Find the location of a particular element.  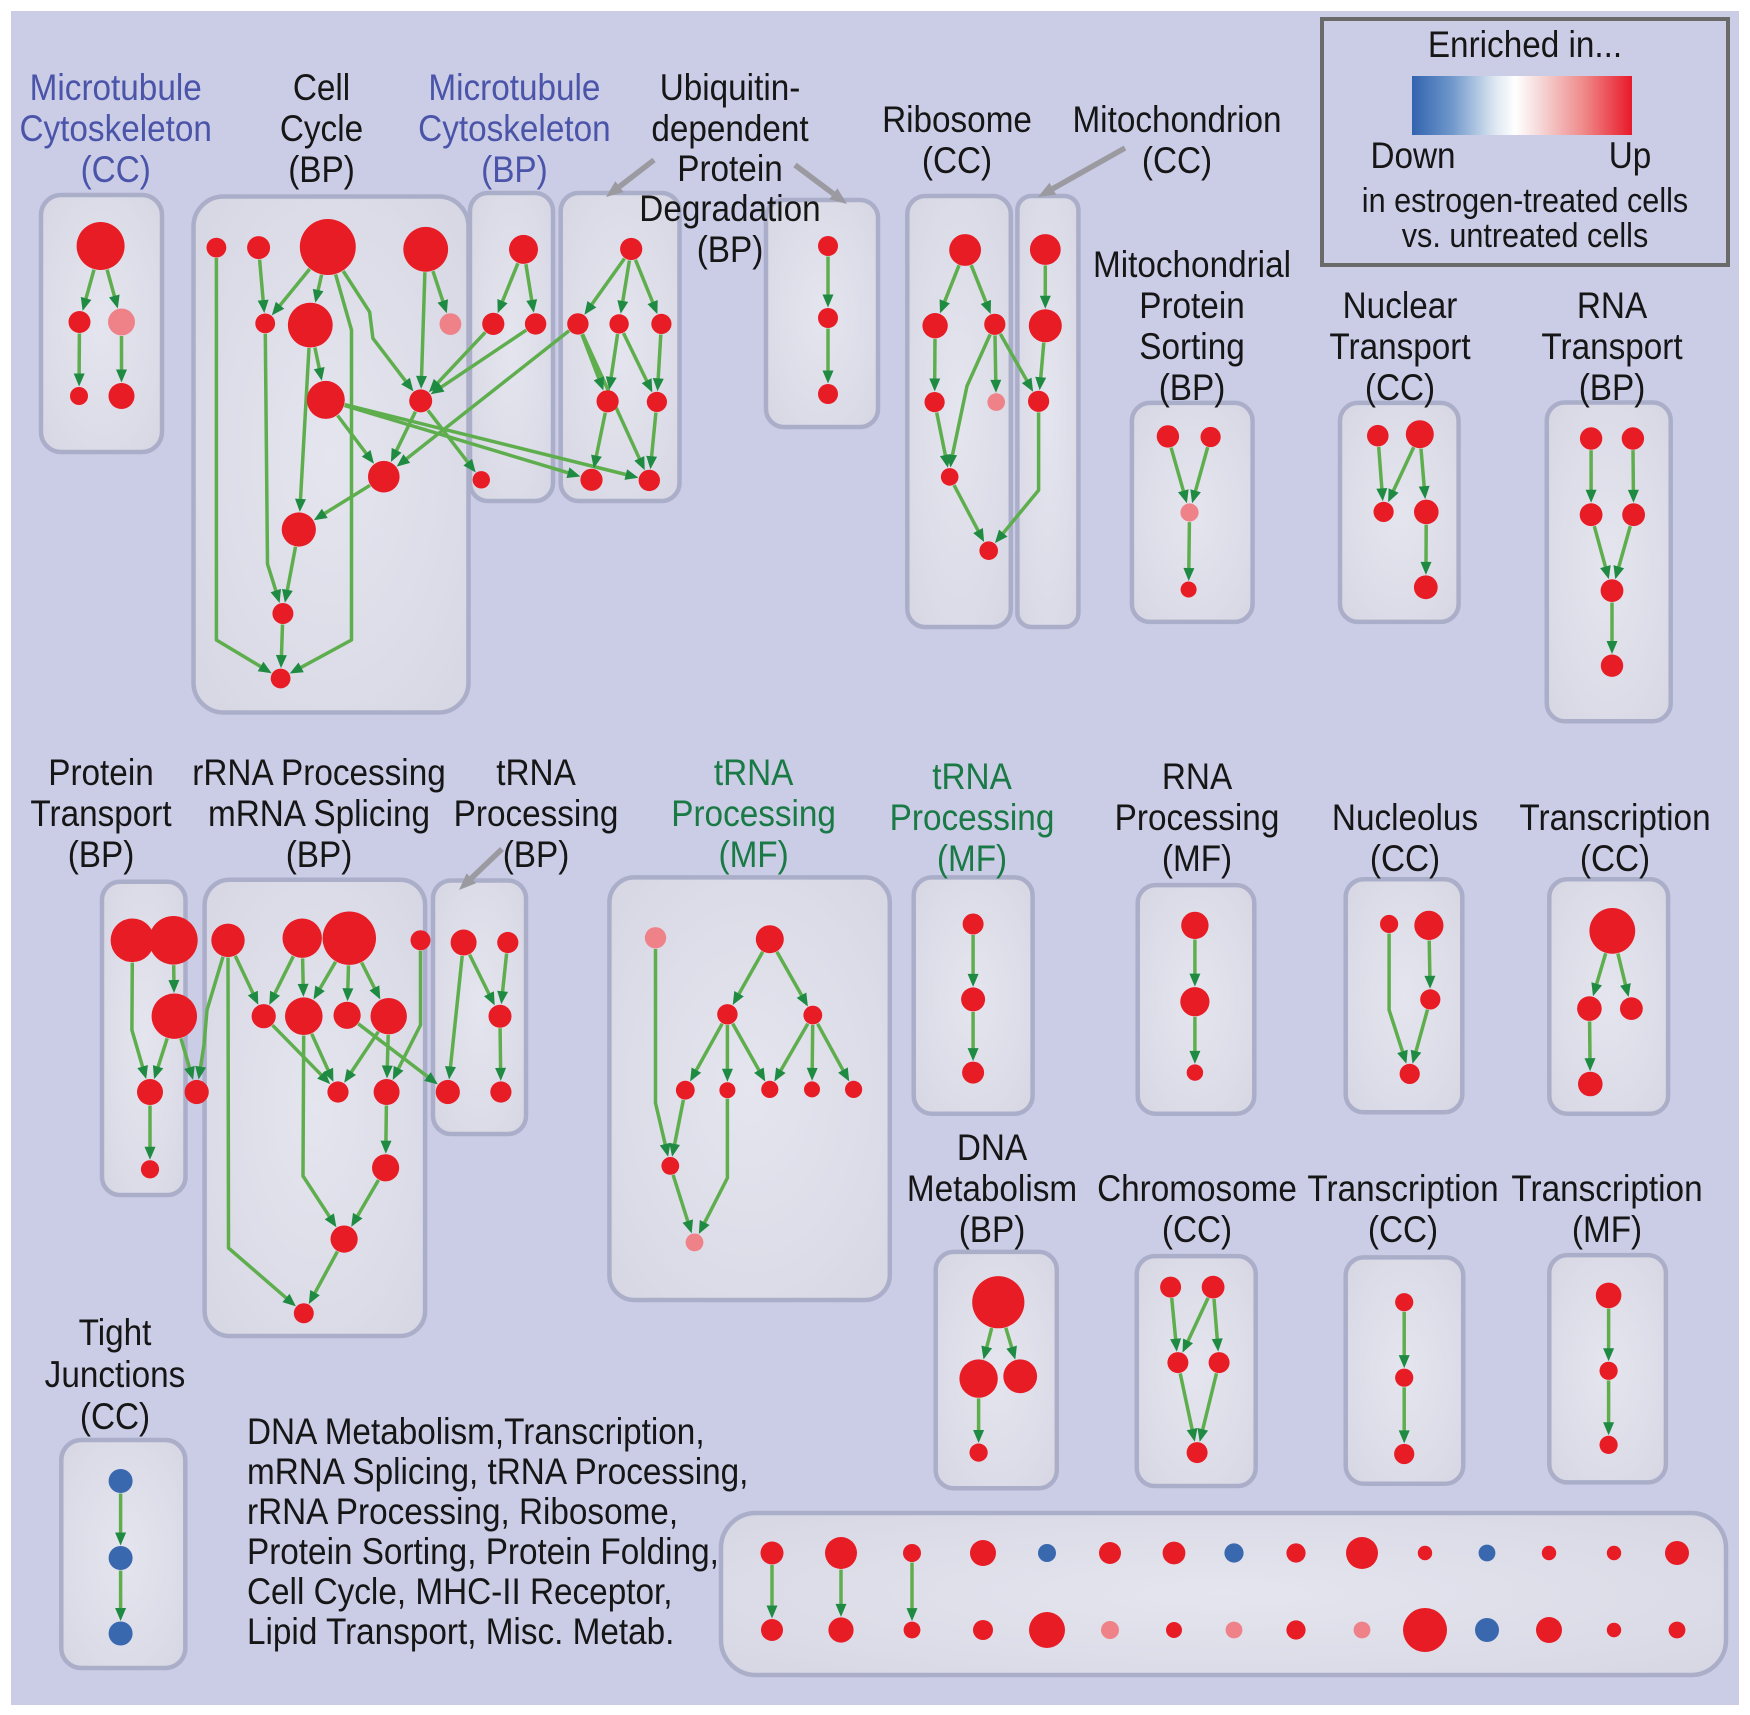

svg-text: Cell is located at coordinates (321, 87).